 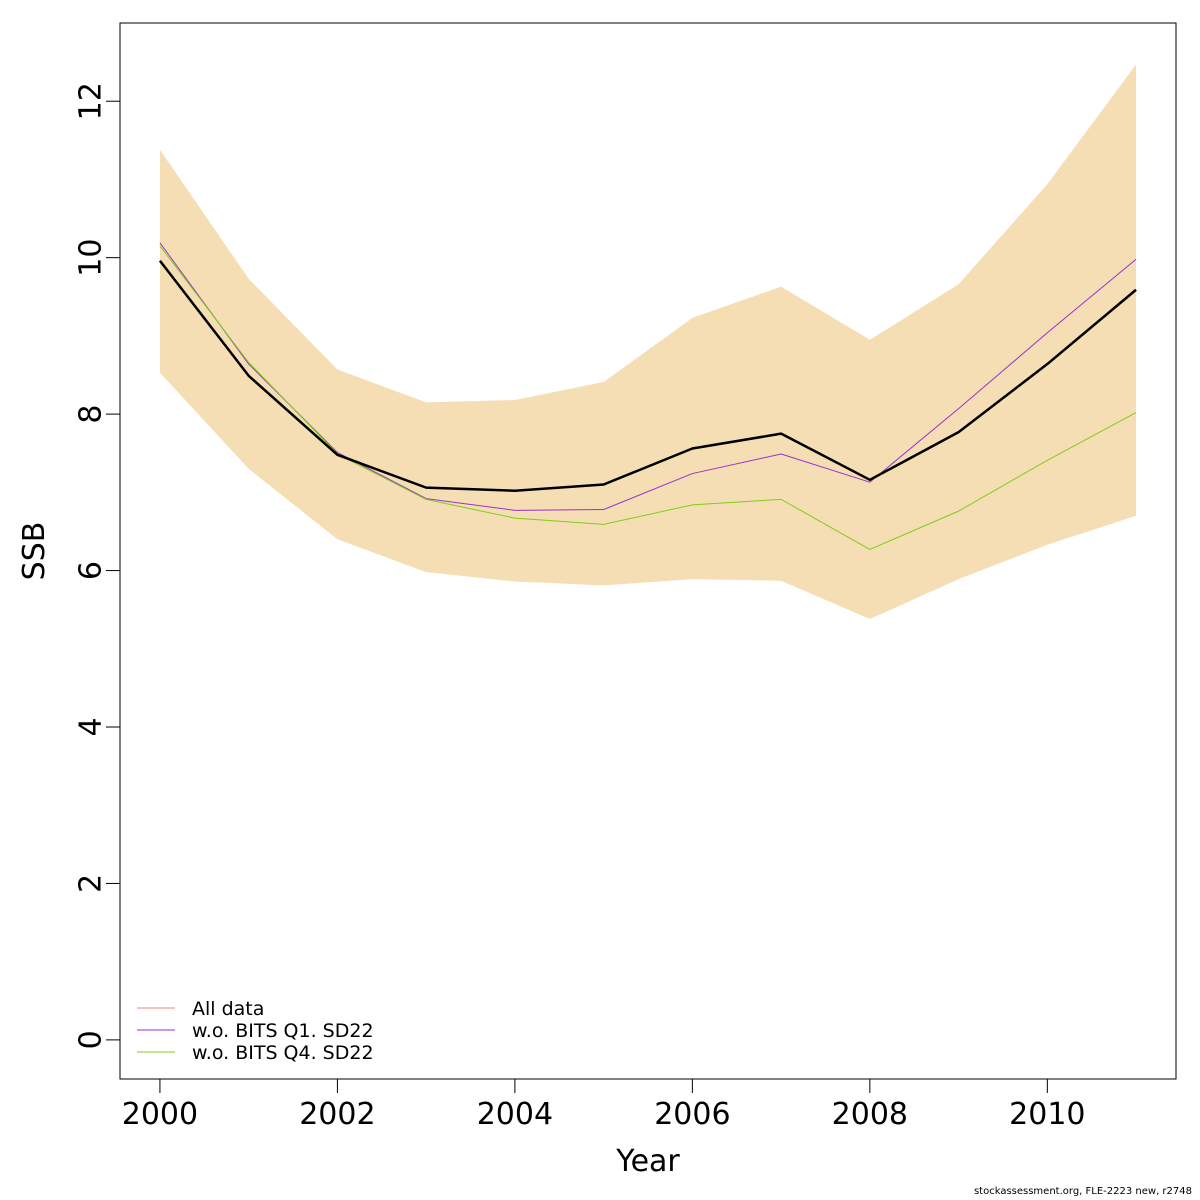 I want to click on legend-label-2: w.o. BITS Q1. SD22, so click(x=283, y=1031).